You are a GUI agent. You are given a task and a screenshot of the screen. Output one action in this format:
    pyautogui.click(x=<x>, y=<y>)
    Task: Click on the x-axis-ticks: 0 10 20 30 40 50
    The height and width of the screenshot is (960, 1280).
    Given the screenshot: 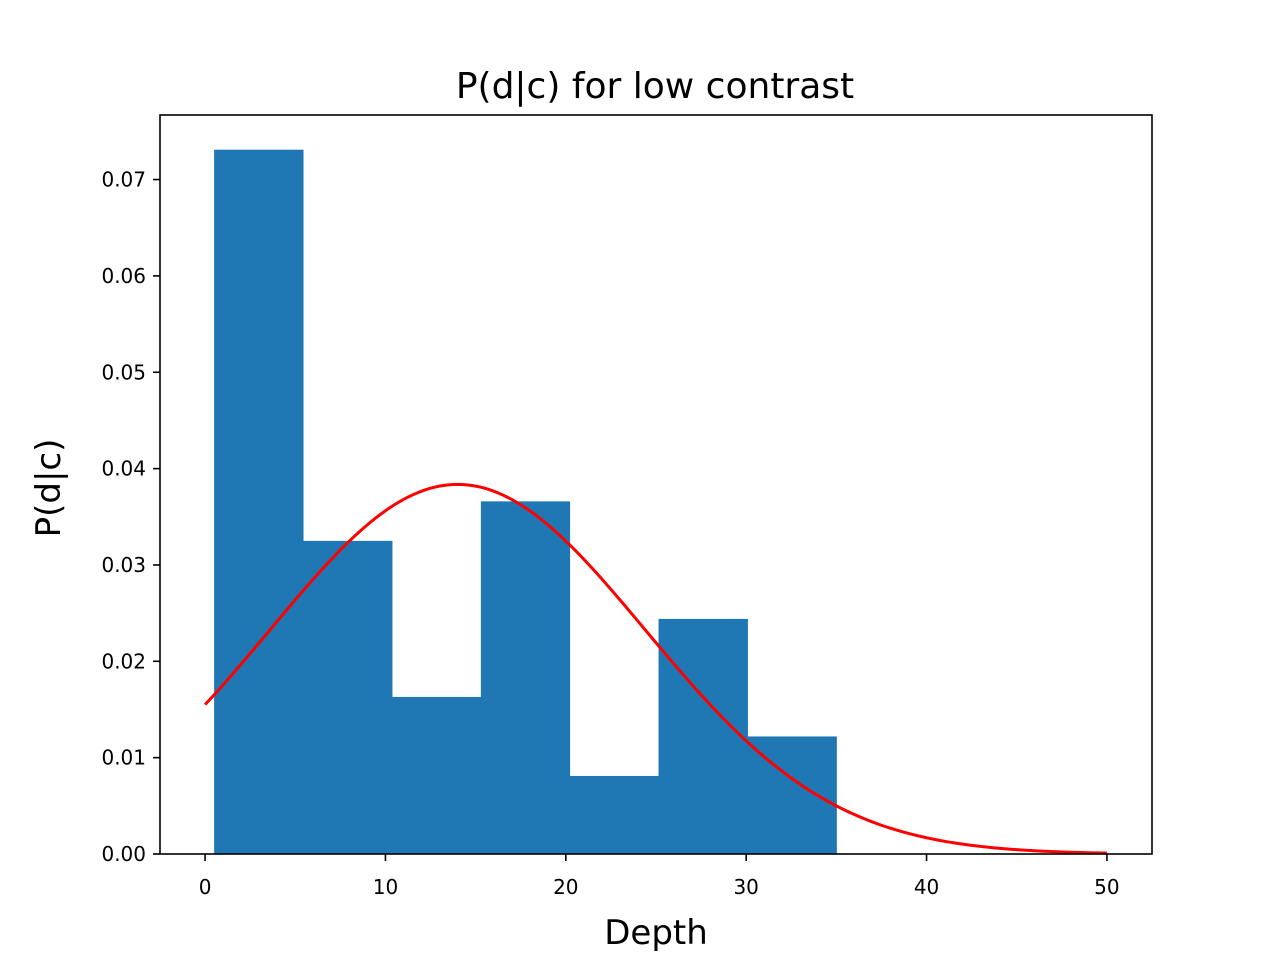 What is the action you would take?
    pyautogui.click(x=659, y=876)
    